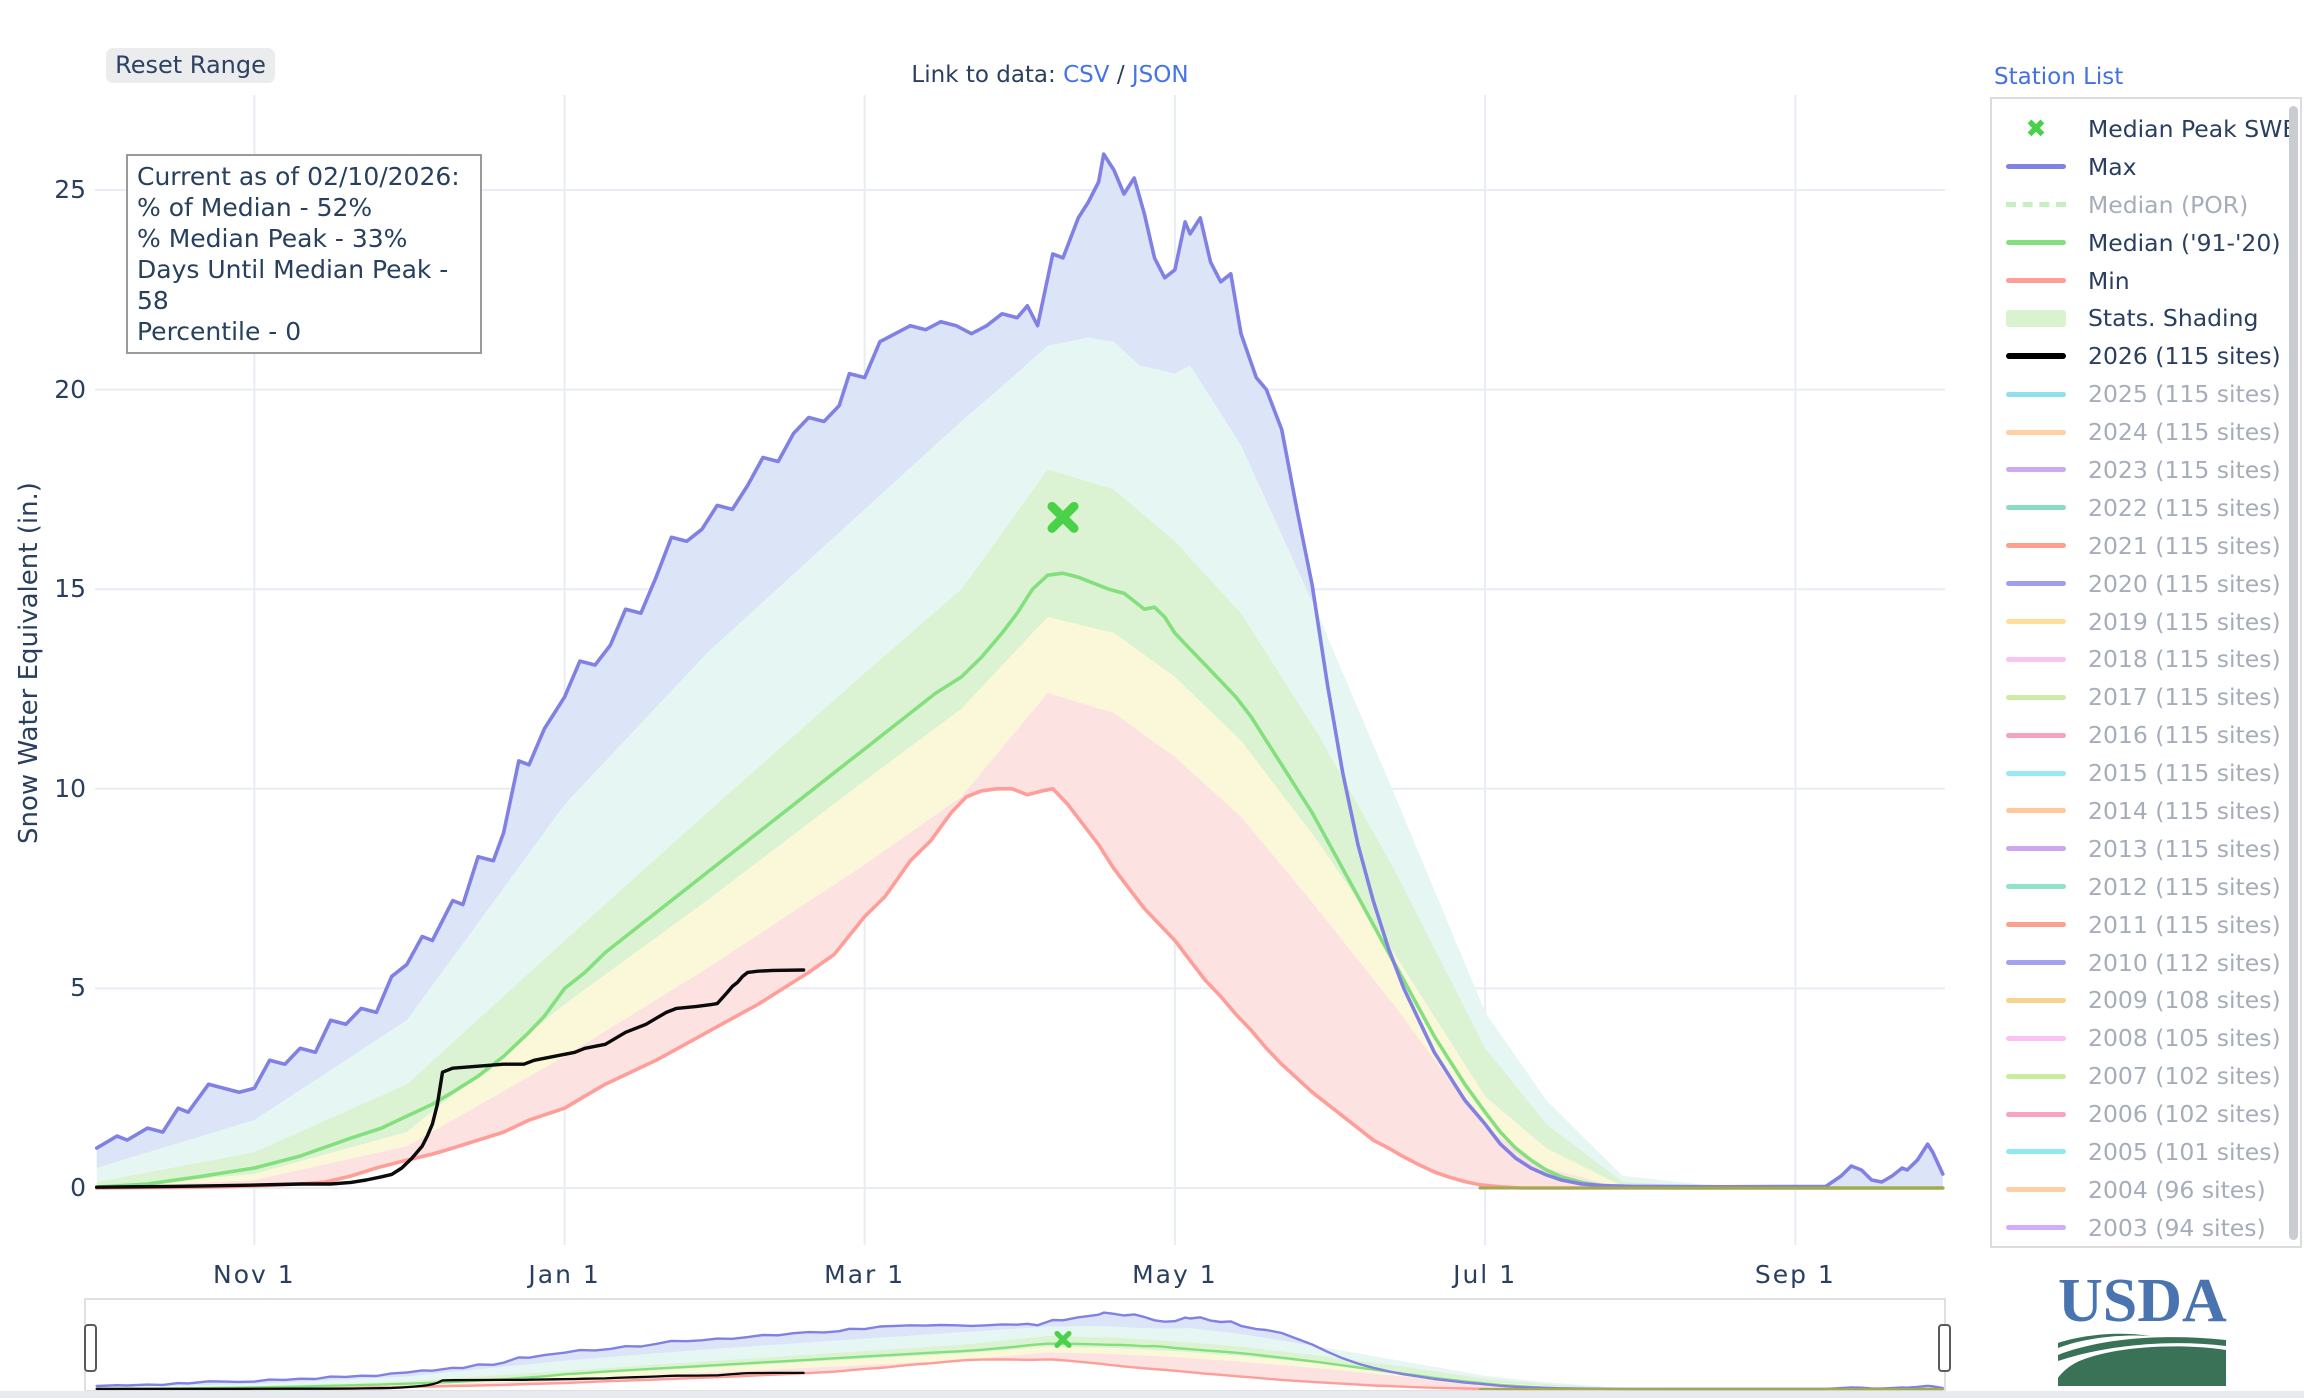  Describe the element at coordinates (272, 238) in the screenshot. I see `status-line-2: % Median Peak - 33%` at that location.